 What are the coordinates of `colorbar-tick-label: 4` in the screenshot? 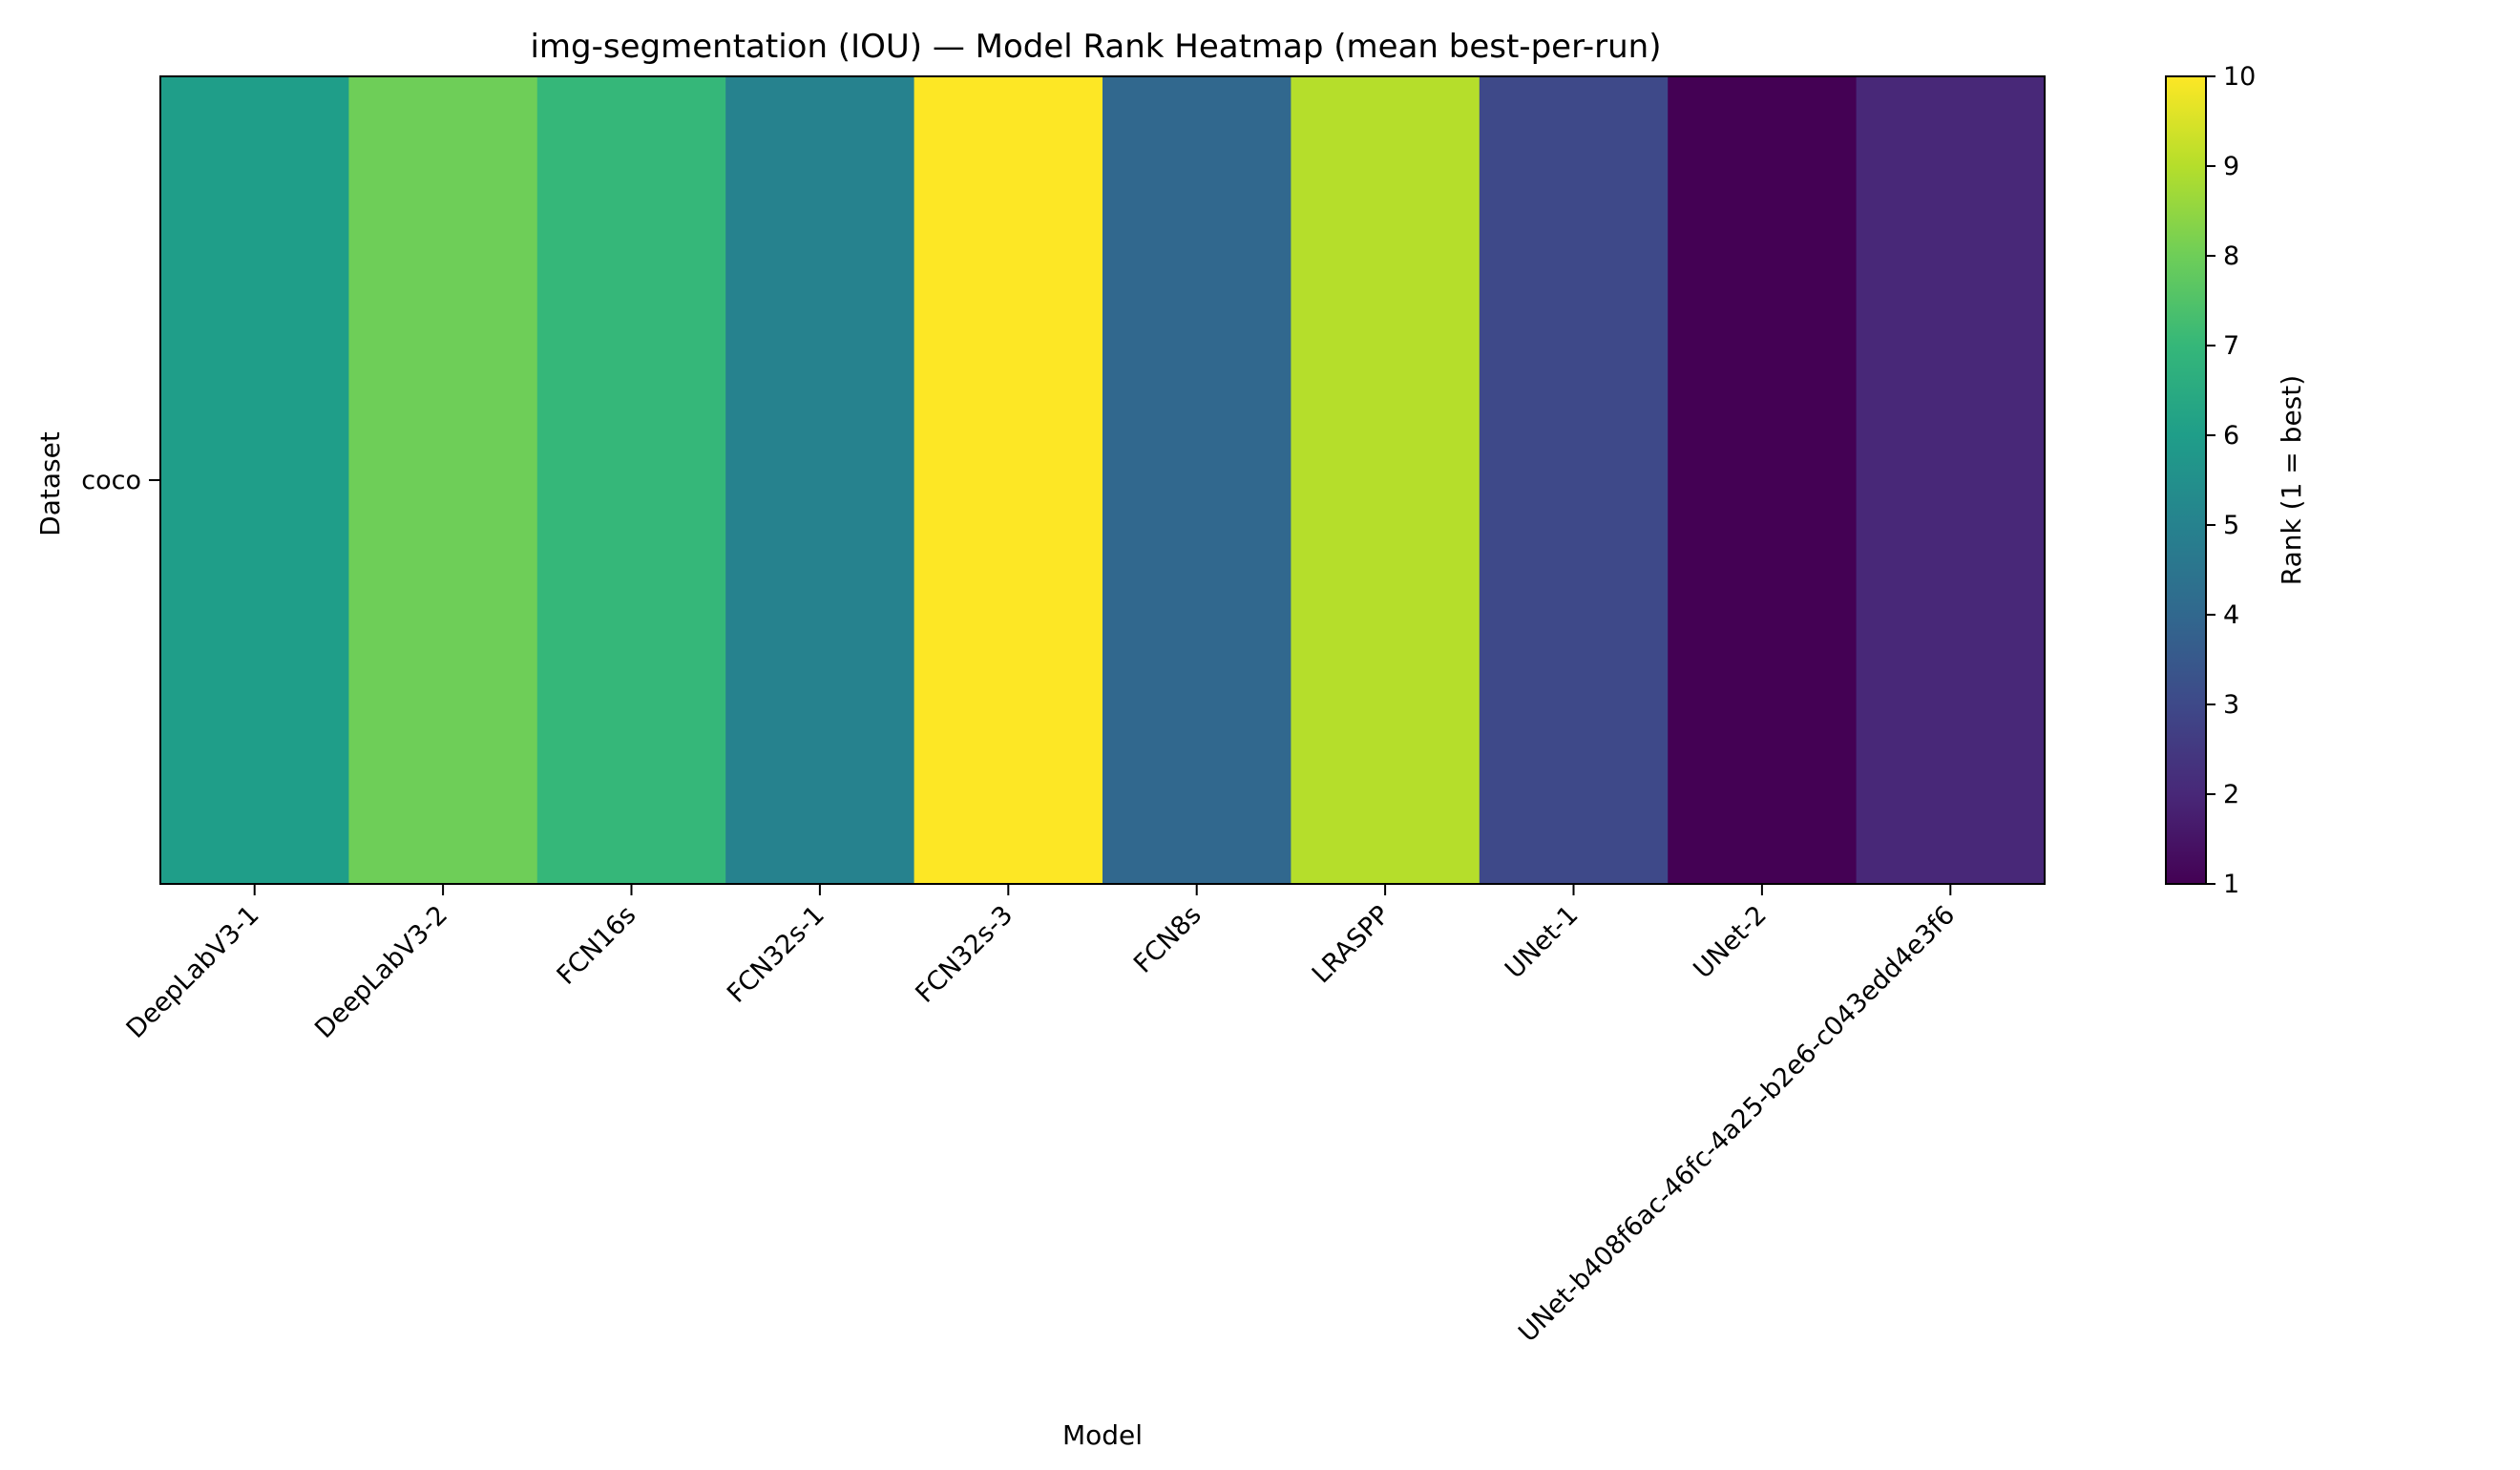 It's located at (2231, 615).